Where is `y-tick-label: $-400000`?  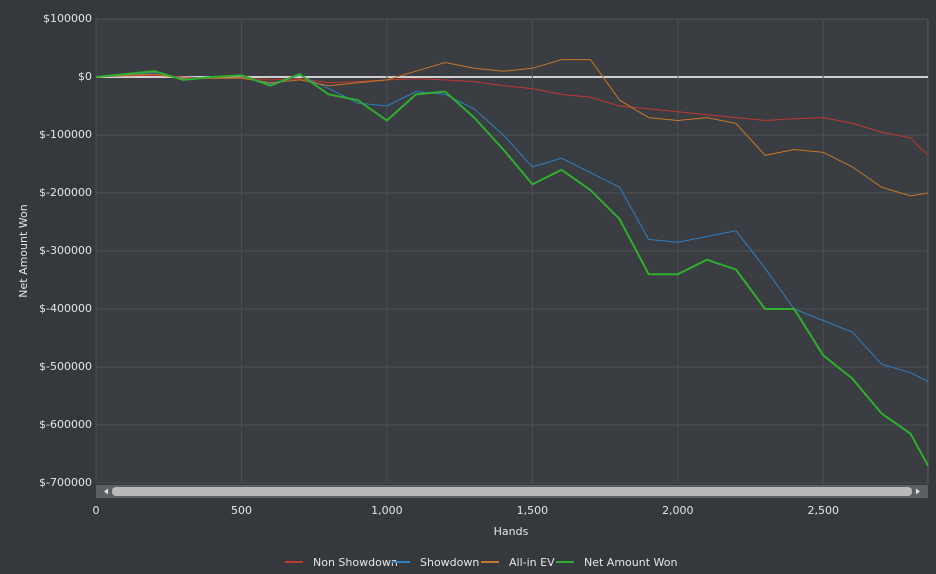 y-tick-label: $-400000 is located at coordinates (65, 308).